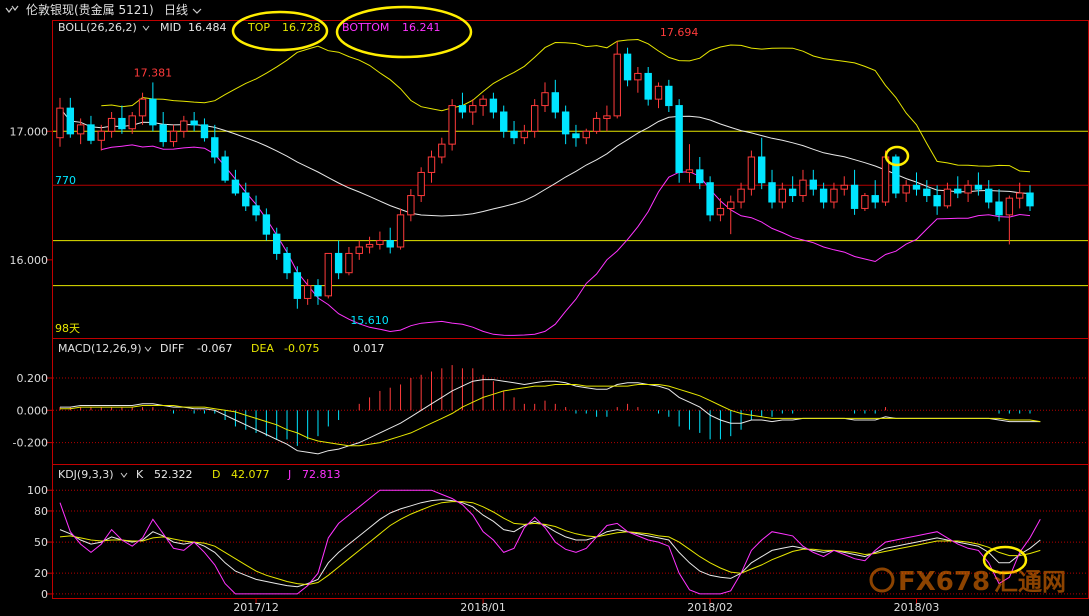  I want to click on days-label: 98天, so click(67, 328).